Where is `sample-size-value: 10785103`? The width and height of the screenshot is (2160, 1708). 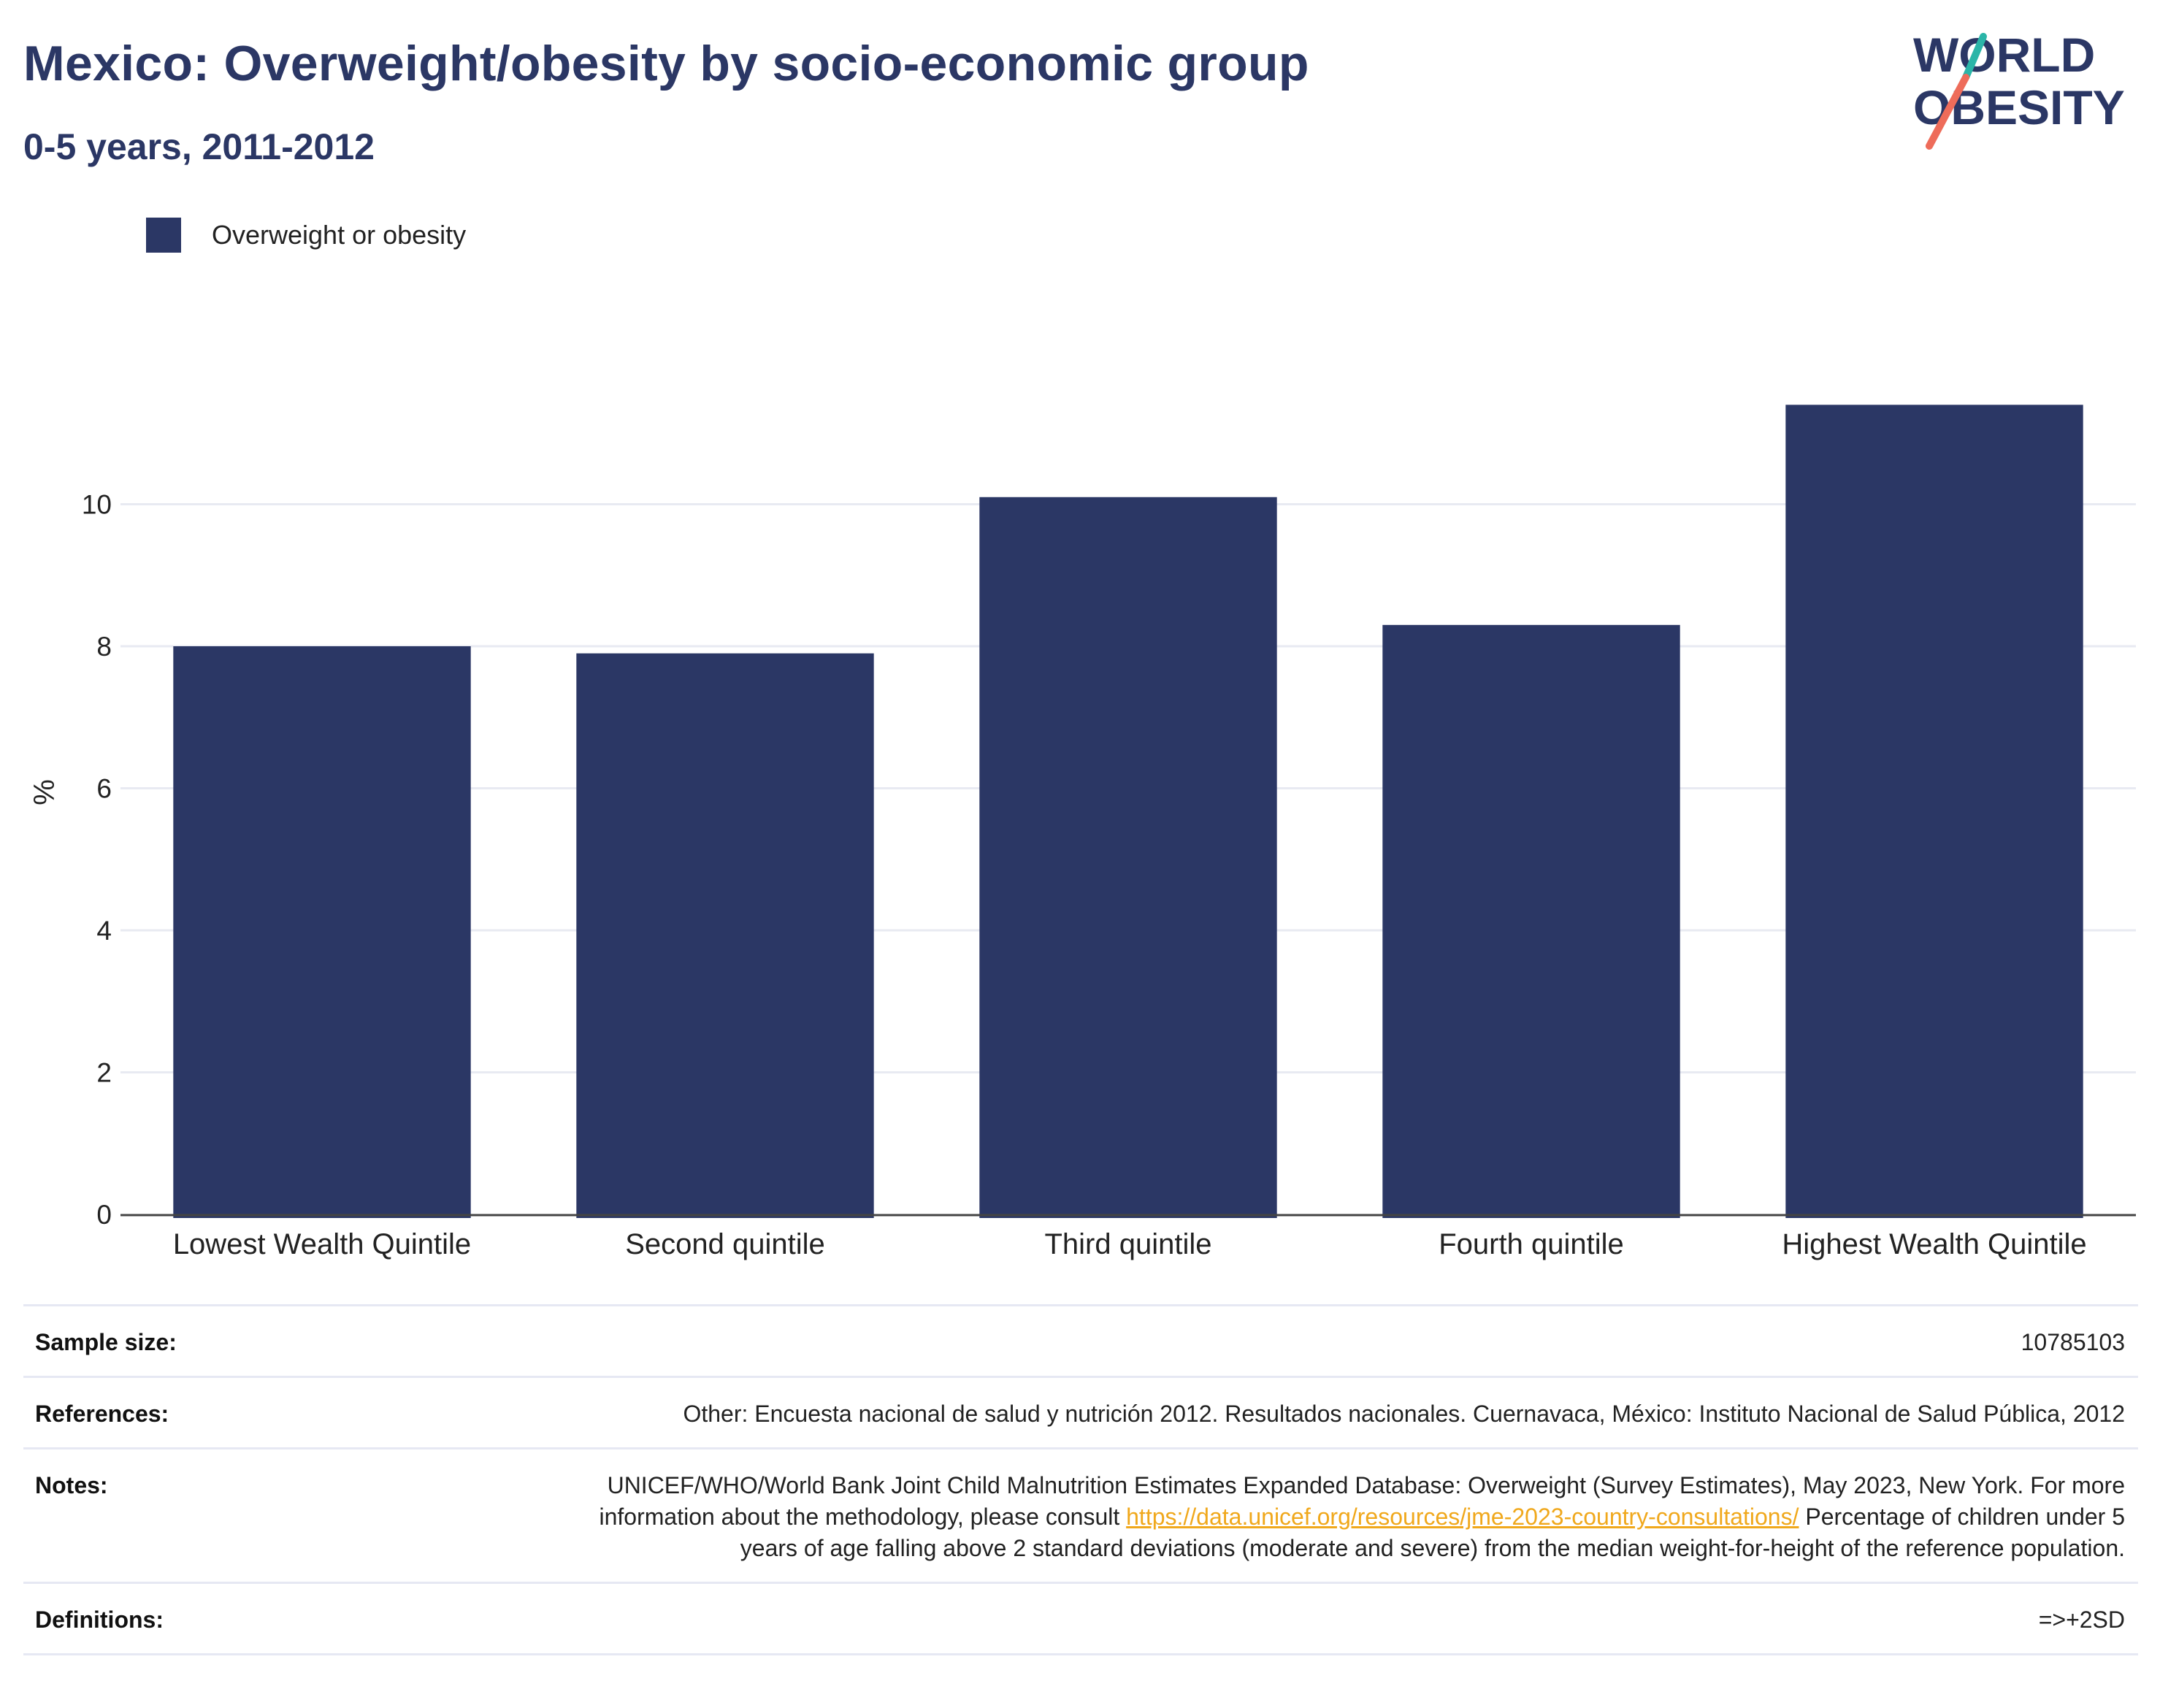
sample-size-value: 10785103 is located at coordinates (2073, 1342).